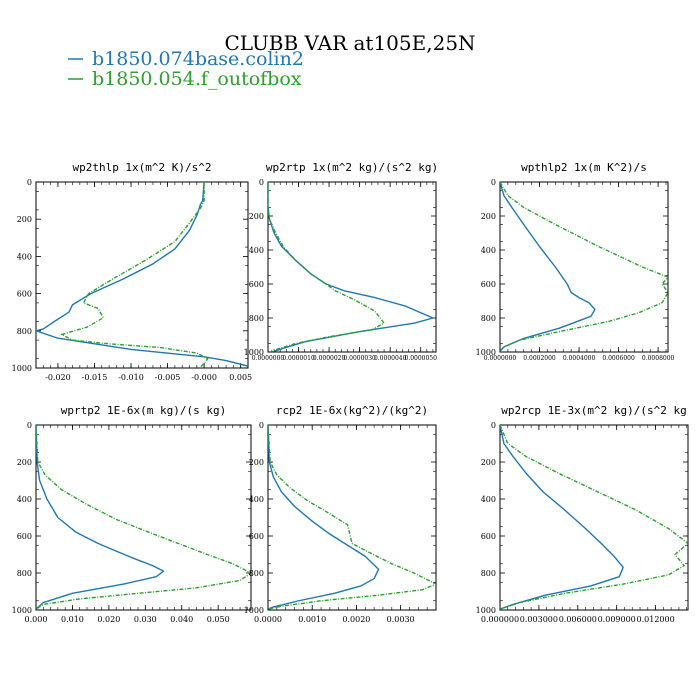 This screenshot has width=700, height=700. Describe the element at coordinates (268, 619) in the screenshot. I see `x-tick-label: 0.0000` at that location.